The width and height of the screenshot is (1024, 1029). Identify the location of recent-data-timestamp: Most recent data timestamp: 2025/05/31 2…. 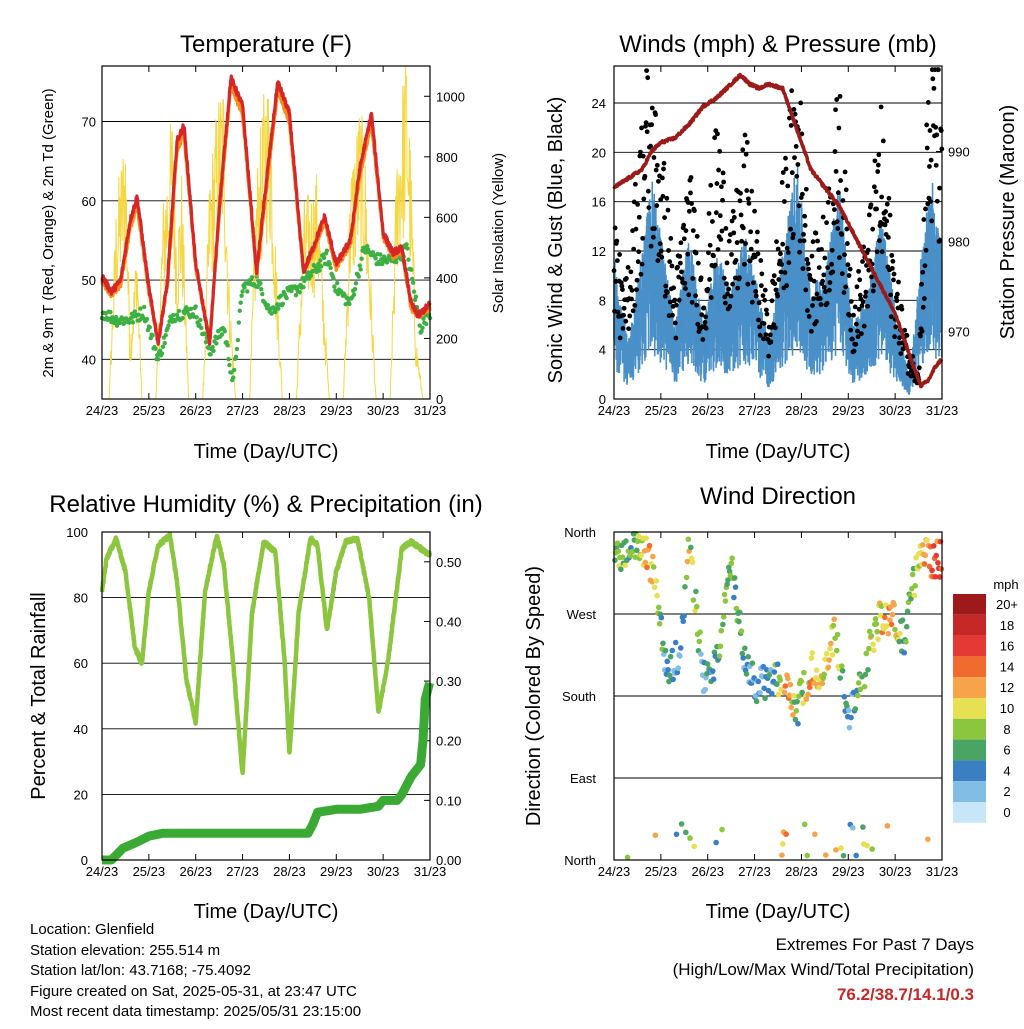
(196, 1011).